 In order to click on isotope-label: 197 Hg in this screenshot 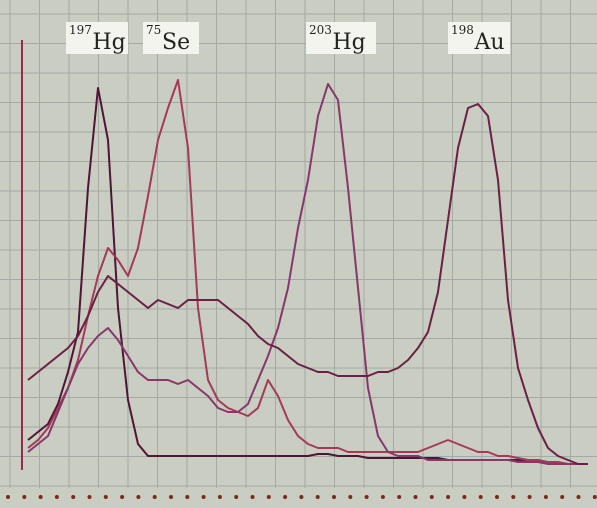, I will do `click(97, 38)`.